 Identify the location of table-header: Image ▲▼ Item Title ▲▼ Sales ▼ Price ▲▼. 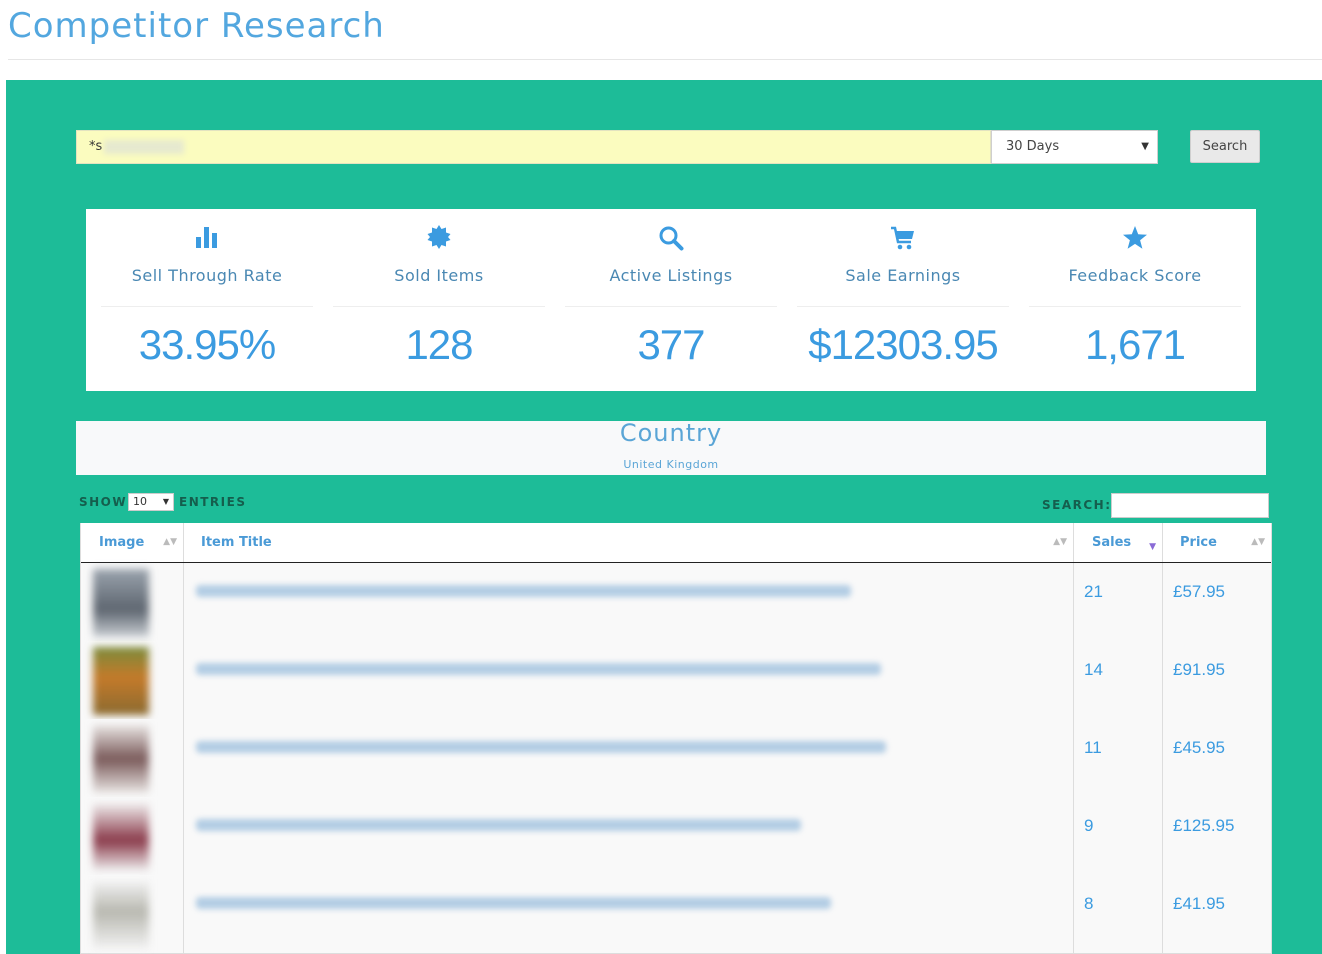
(676, 543).